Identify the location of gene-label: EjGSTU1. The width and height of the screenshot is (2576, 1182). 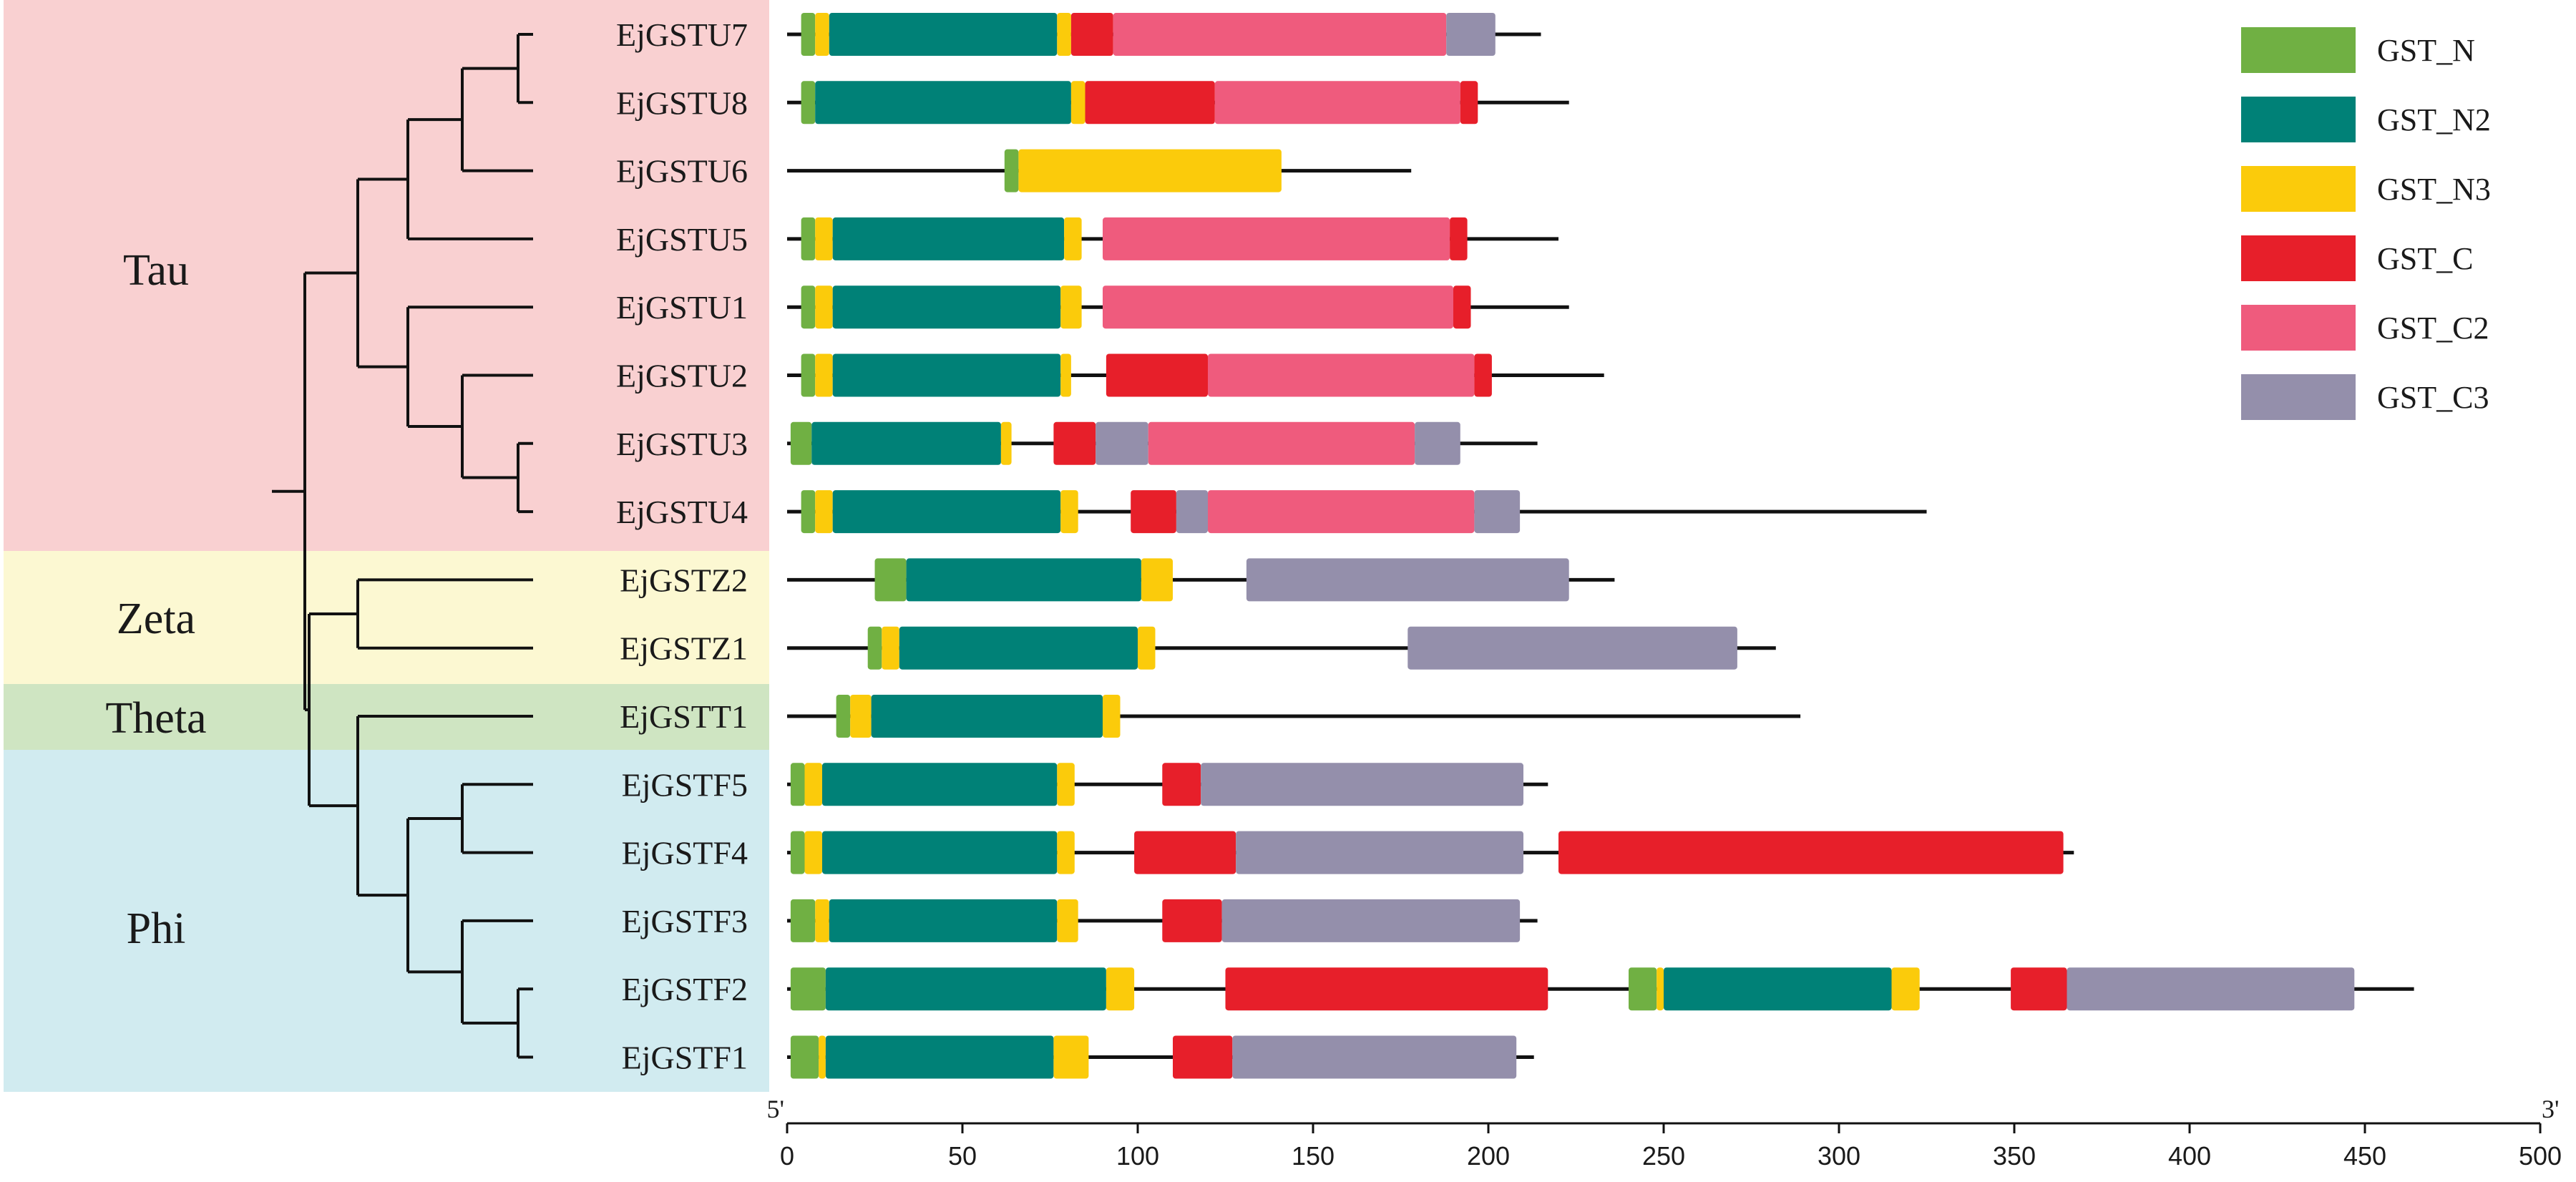
(682, 307).